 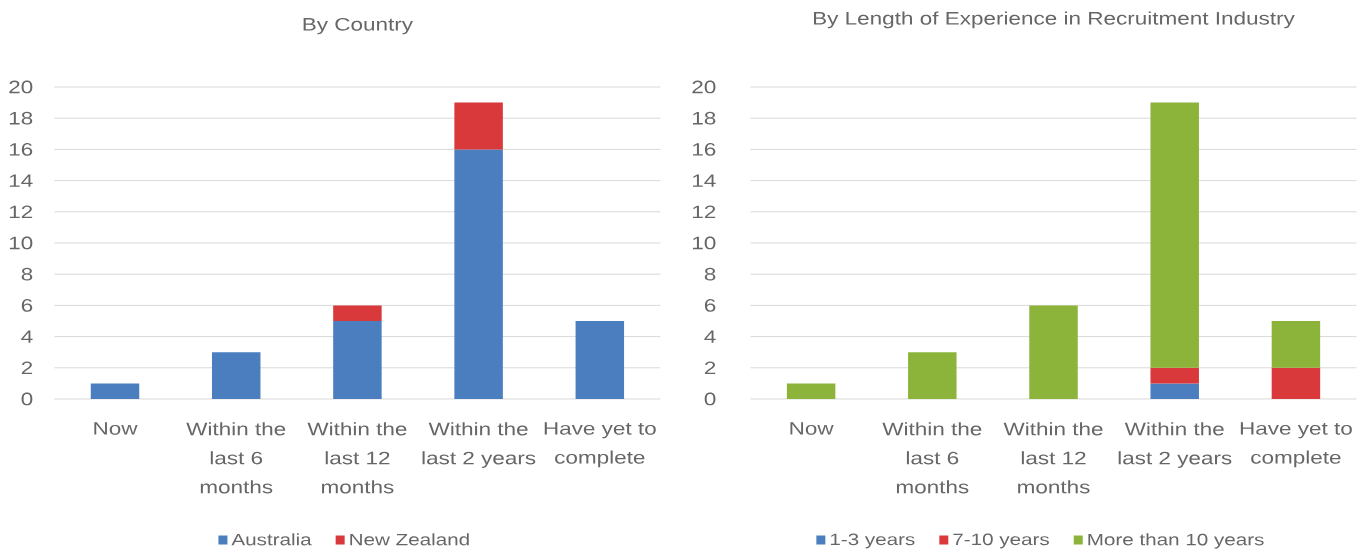 I want to click on chart-title: By Country, so click(x=358, y=26).